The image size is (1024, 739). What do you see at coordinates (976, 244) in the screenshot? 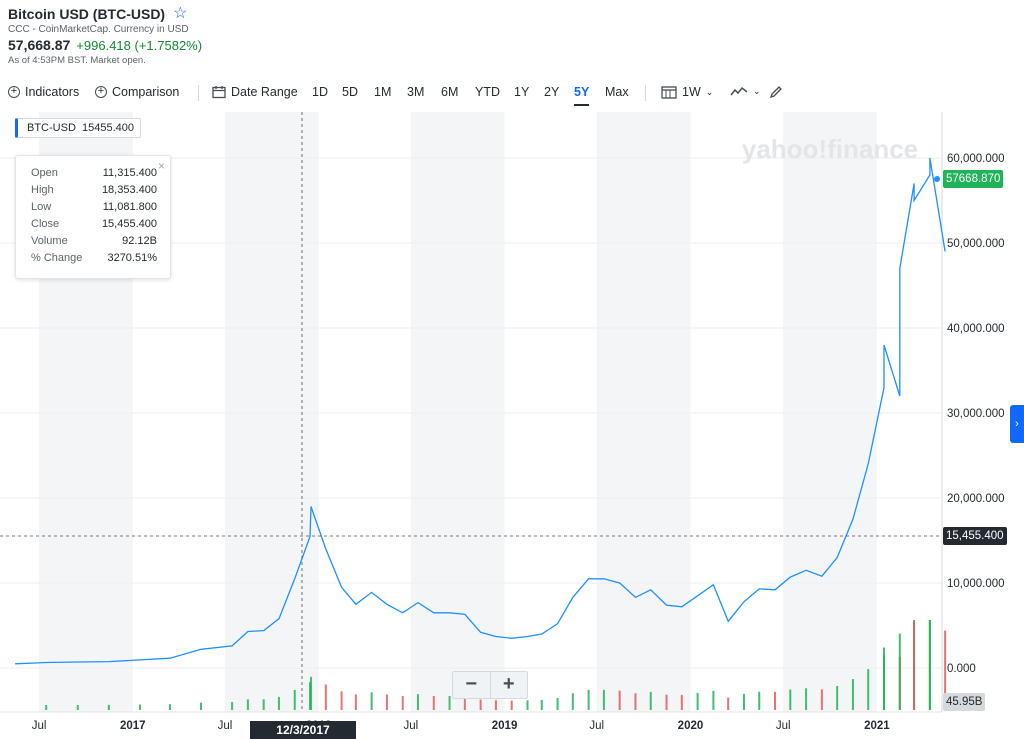
I see `y-tick-label: 50,000.000` at bounding box center [976, 244].